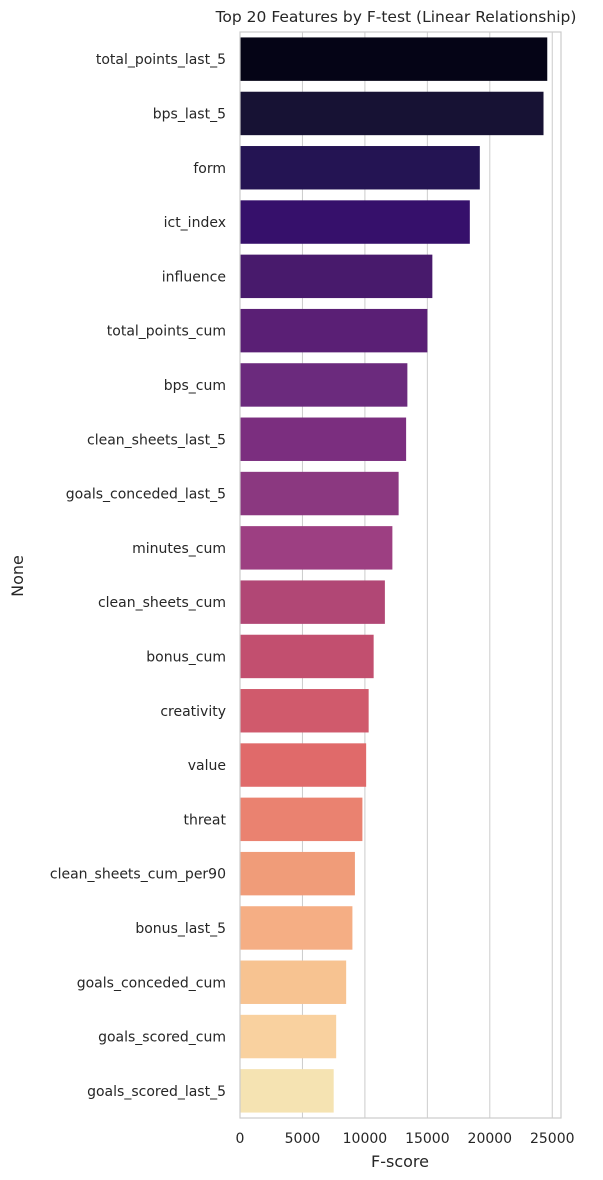 This screenshot has width=603, height=1180. What do you see at coordinates (207, 766) in the screenshot?
I see `y-tick-label: value` at bounding box center [207, 766].